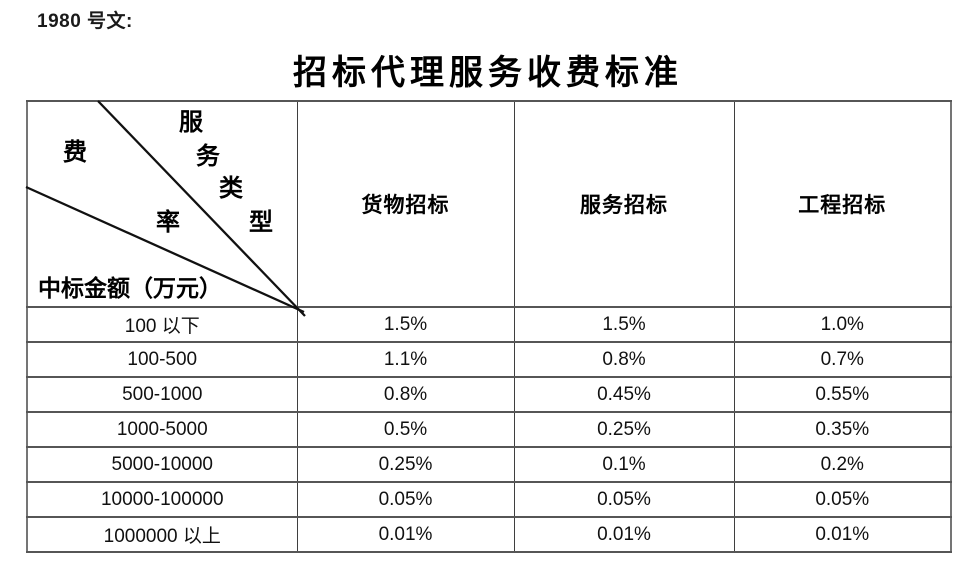  I want to click on row-label: 500-1000, so click(162, 394).